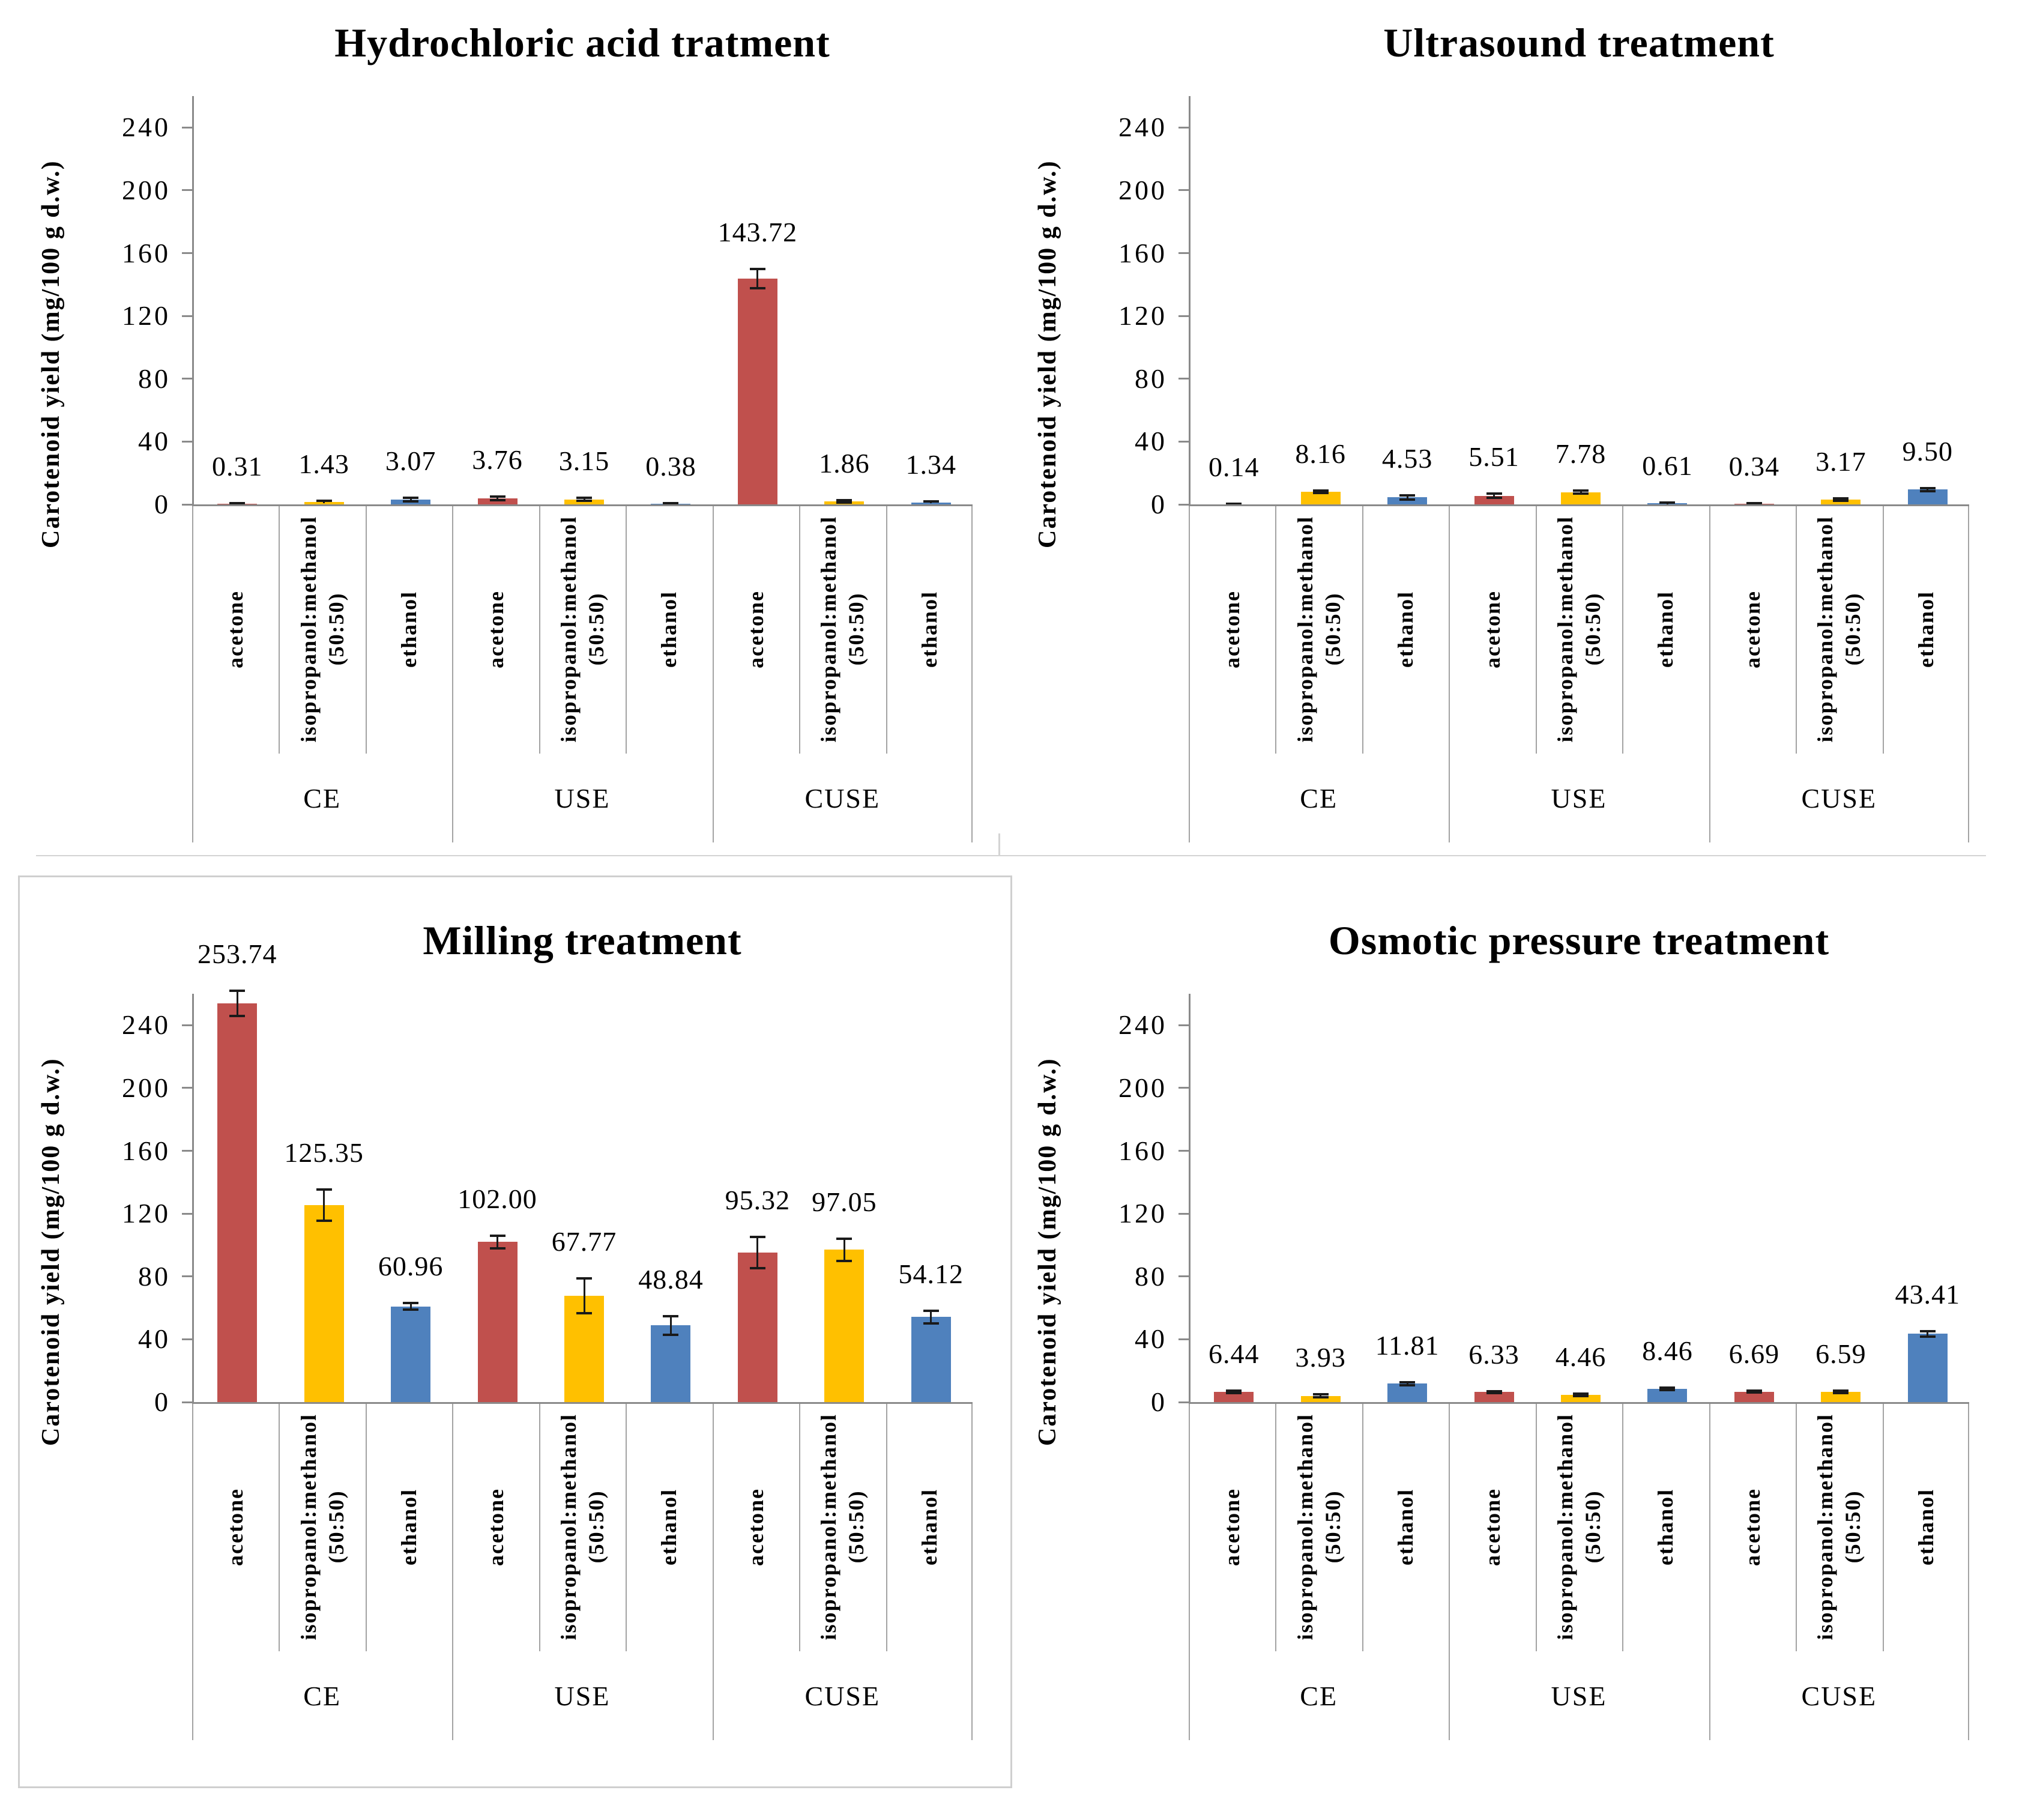  What do you see at coordinates (670, 466) in the screenshot?
I see `bar-value-label: 0.38` at bounding box center [670, 466].